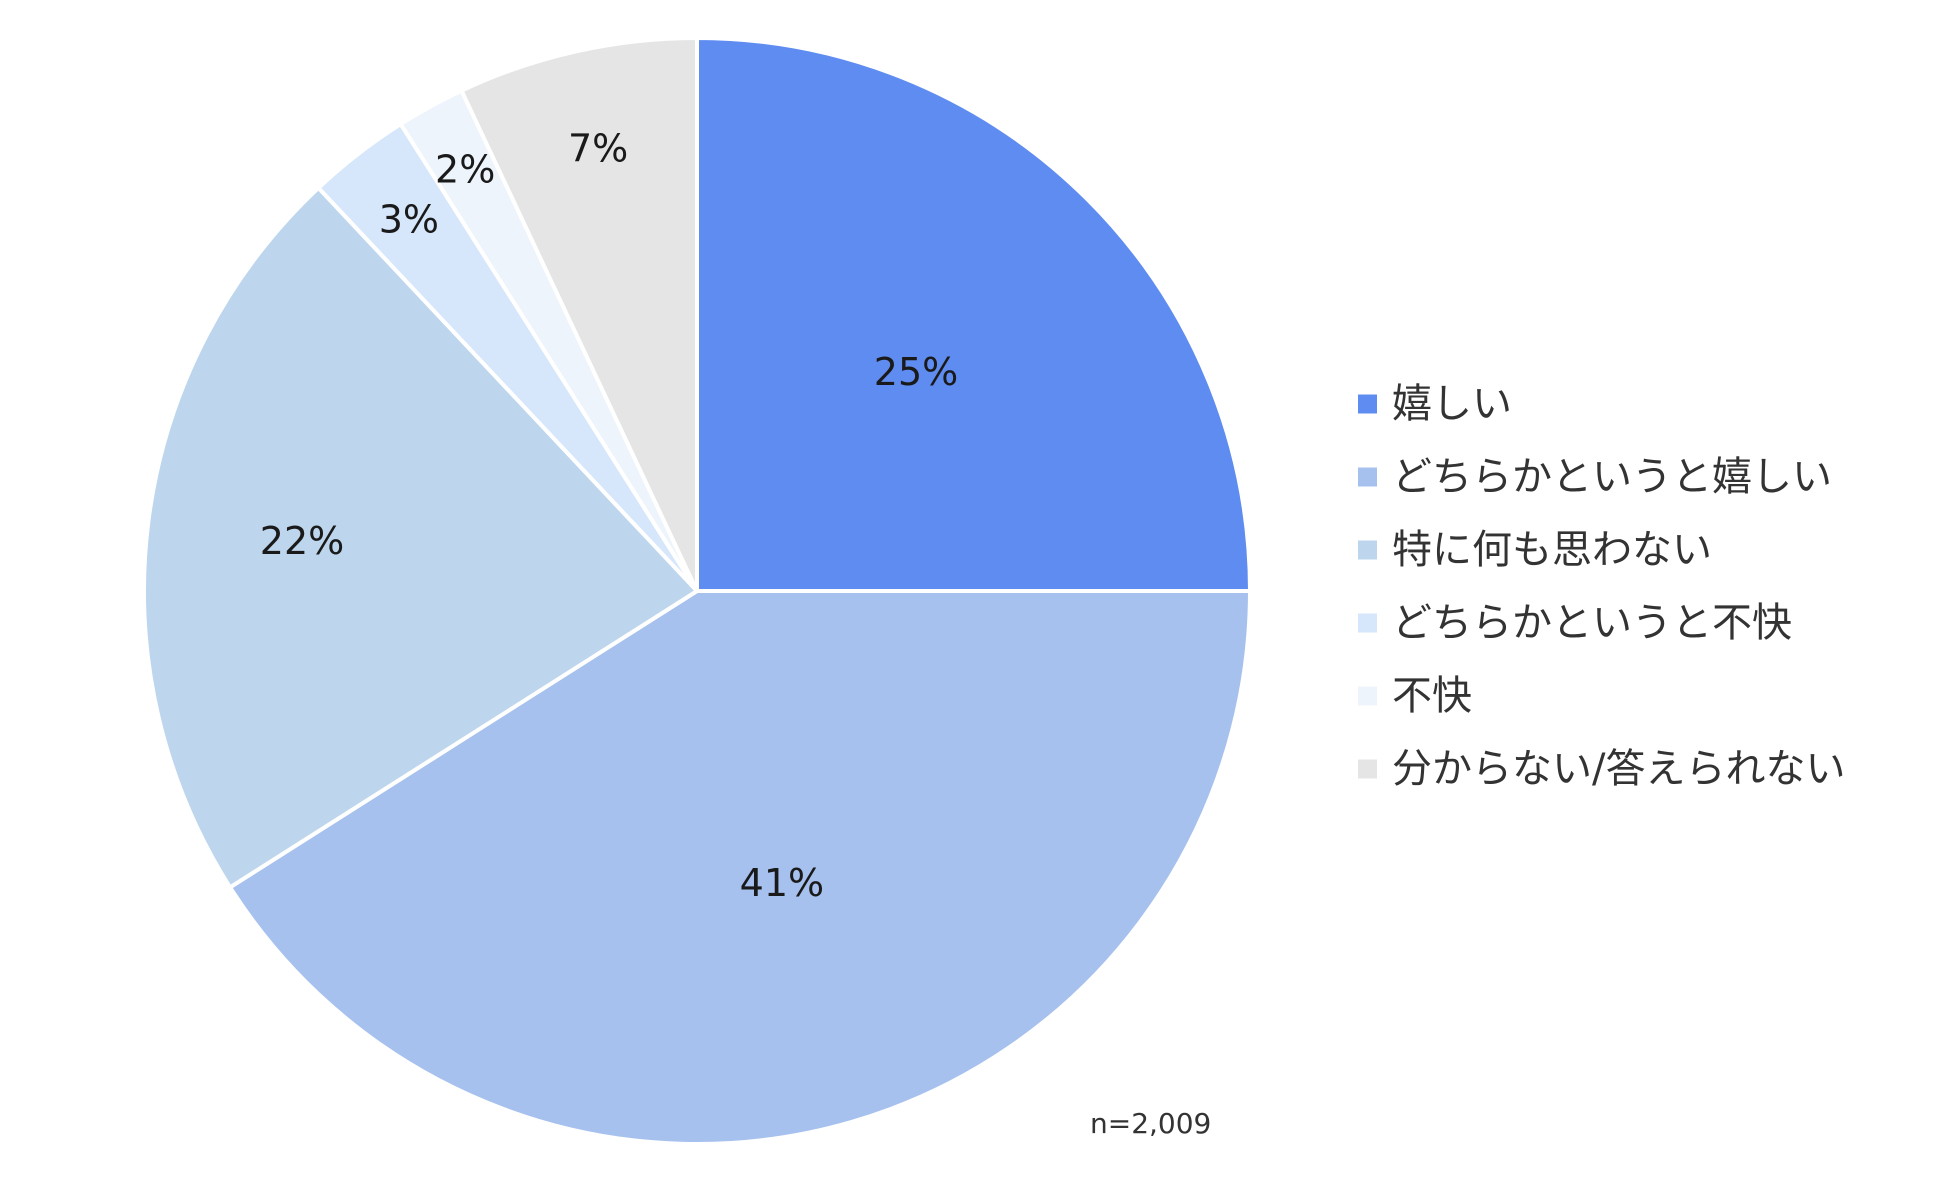  I want to click on legend-label: 嬉しい, so click(1452, 404).